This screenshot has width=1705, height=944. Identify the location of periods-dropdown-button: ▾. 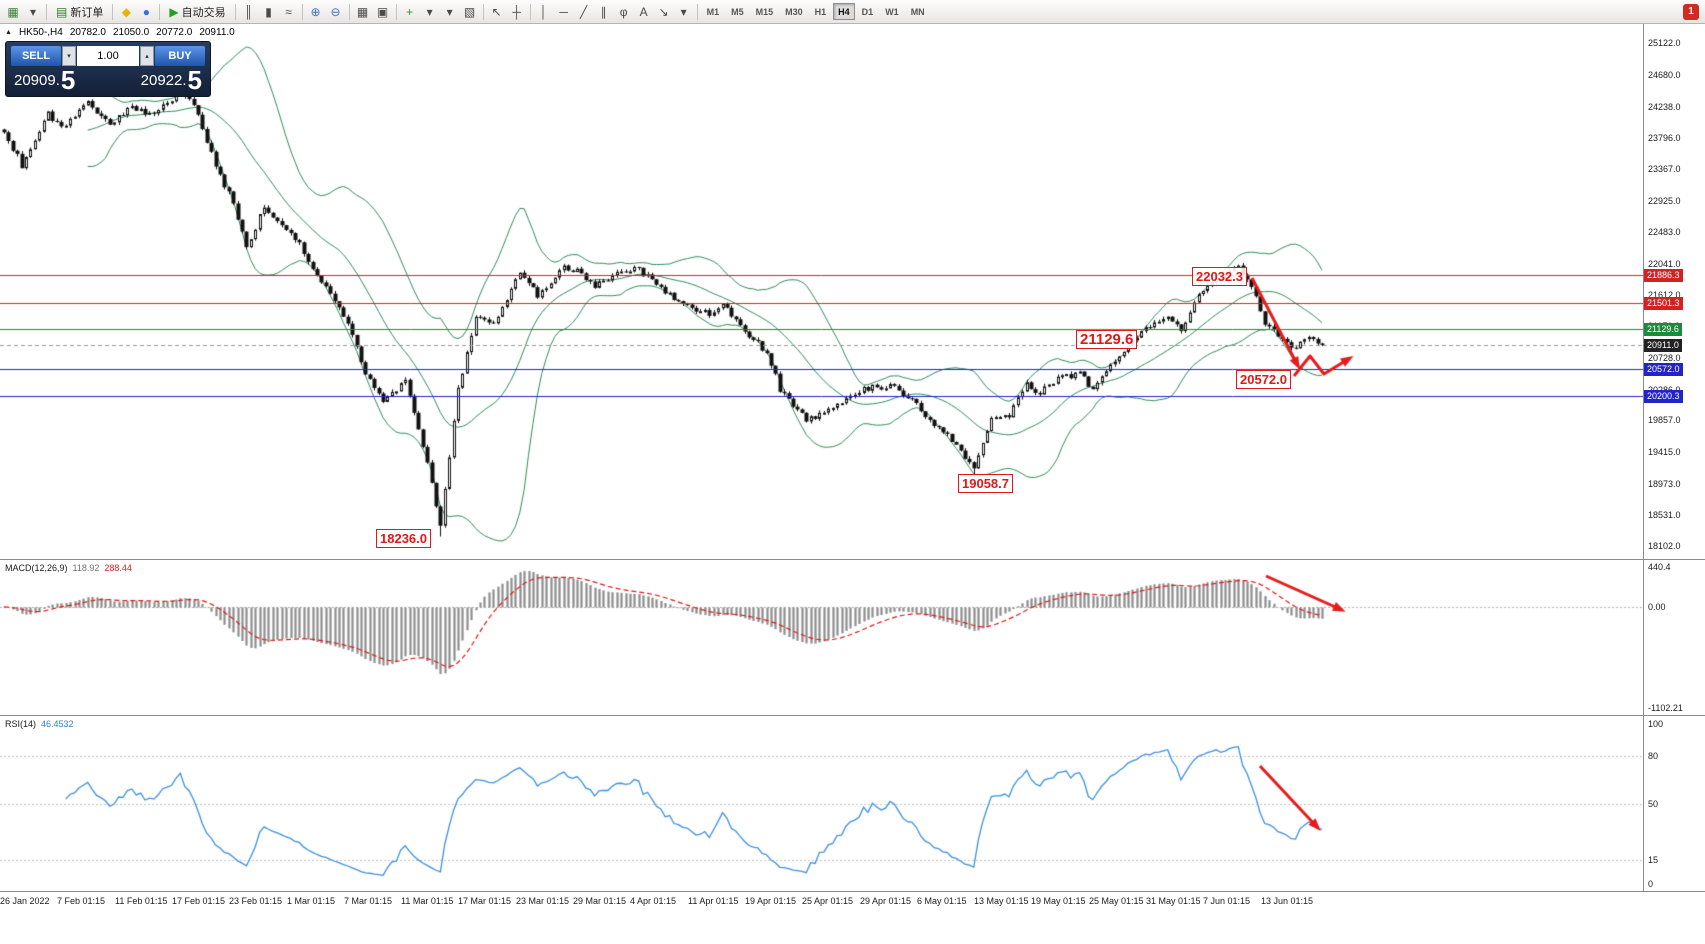
(450, 12).